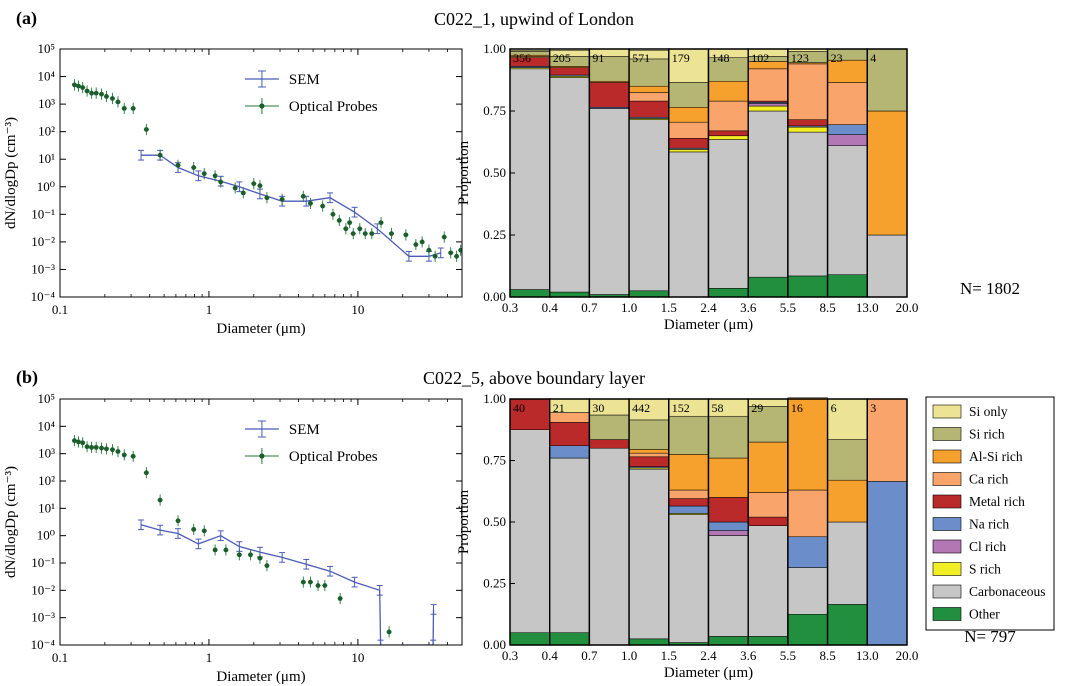 Image resolution: width=1068 pixels, height=686 pixels. What do you see at coordinates (464, 172) in the screenshot?
I see `y-axis-label: Proportion` at bounding box center [464, 172].